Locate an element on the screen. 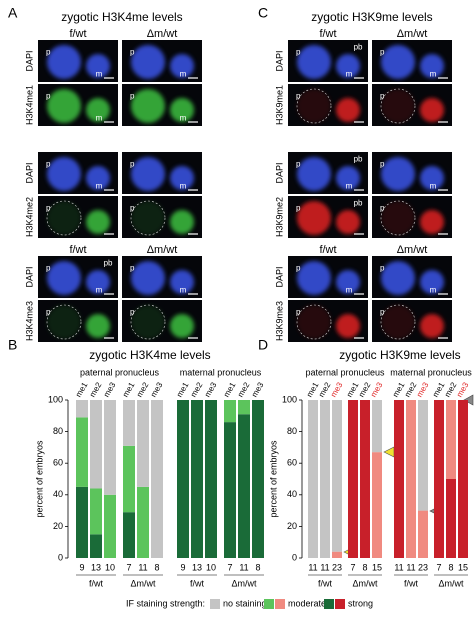 Image resolution: width=474 pixels, height=627 pixels. y-tick-label: 40 is located at coordinates (292, 494).